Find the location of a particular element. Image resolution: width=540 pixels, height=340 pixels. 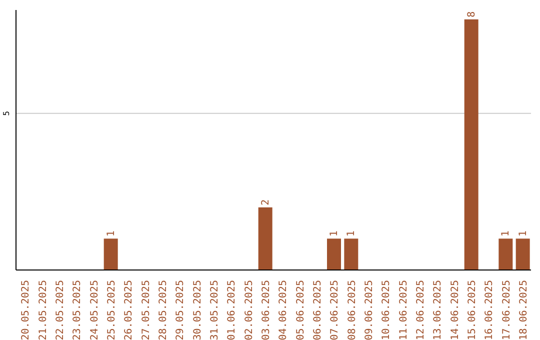

x-tick-label: 02.06.2025 is located at coordinates (249, 310).